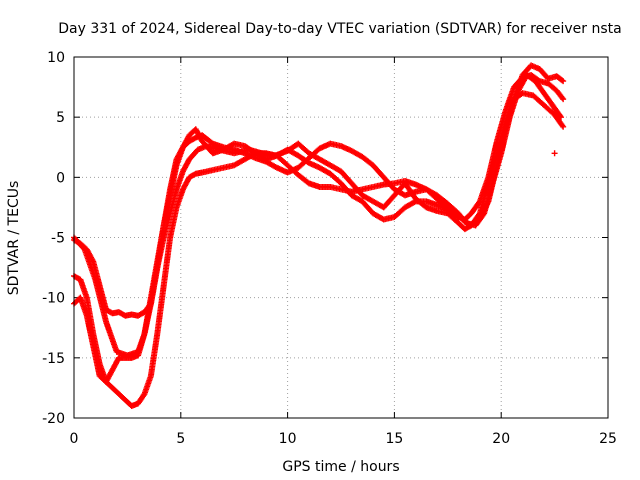 The width and height of the screenshot is (640, 480). What do you see at coordinates (608, 439) in the screenshot?
I see `x-tick-label: 25` at bounding box center [608, 439].